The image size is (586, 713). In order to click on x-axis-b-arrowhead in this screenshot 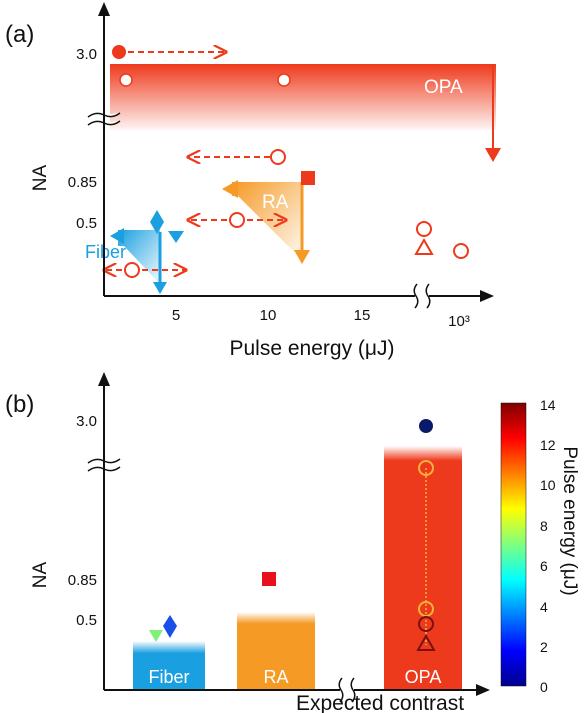, I will do `click(483, 690)`.